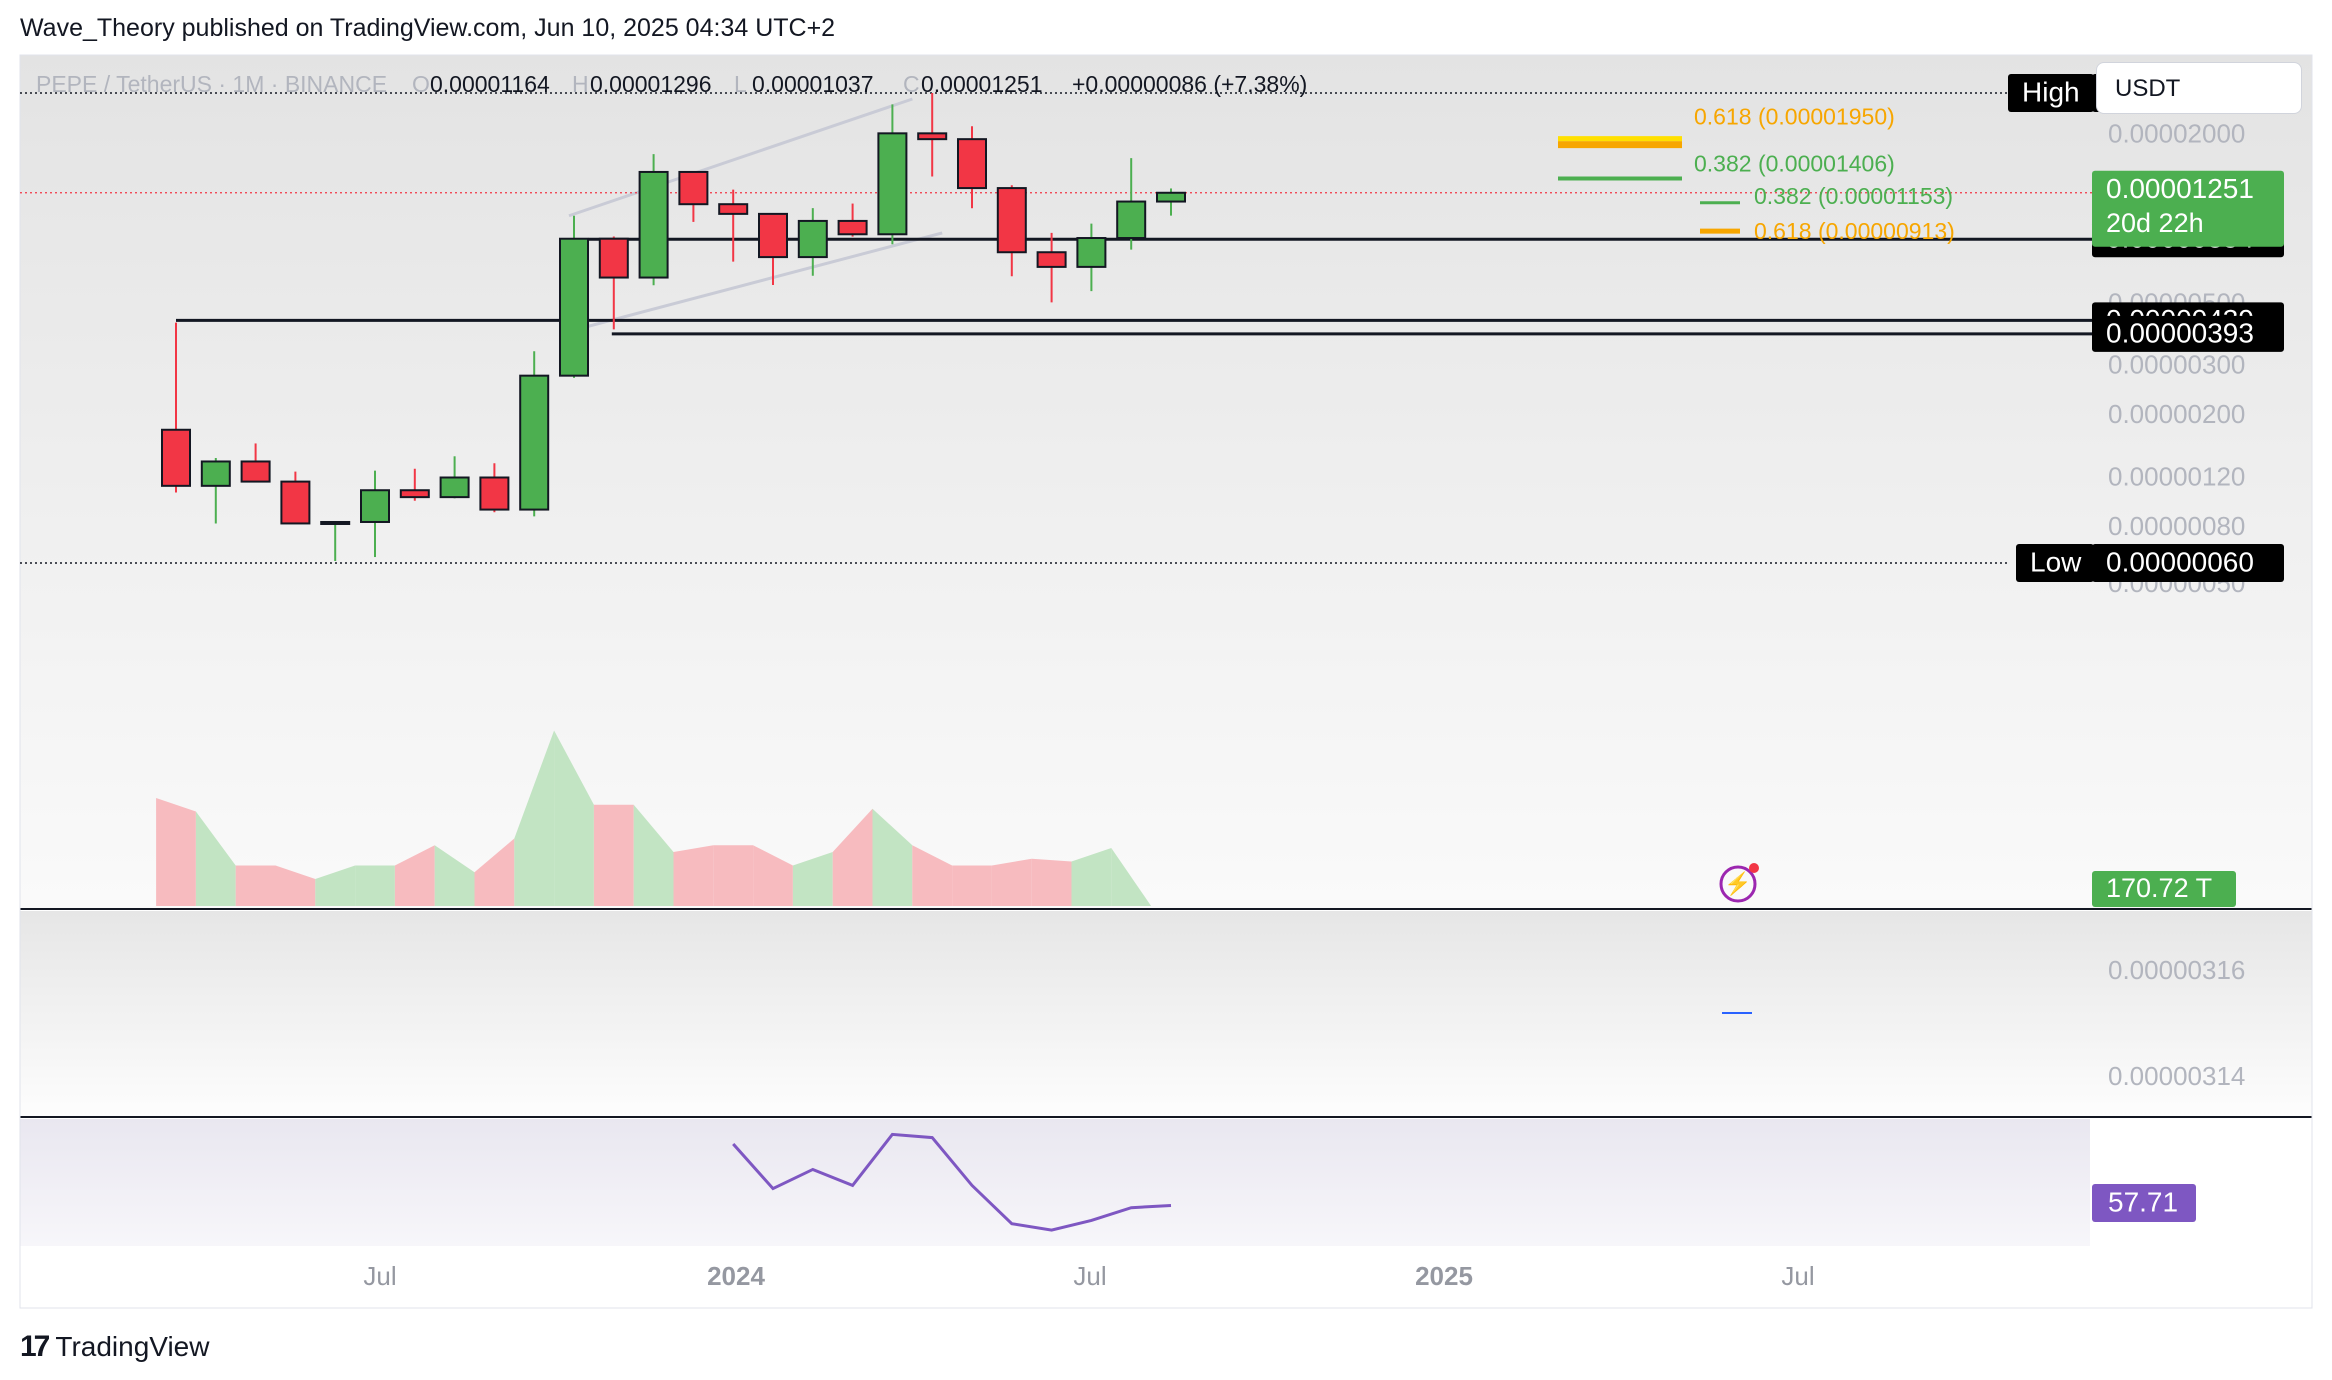 The image size is (2332, 1380). I want to click on alert-lightning-icon, so click(1738, 884).